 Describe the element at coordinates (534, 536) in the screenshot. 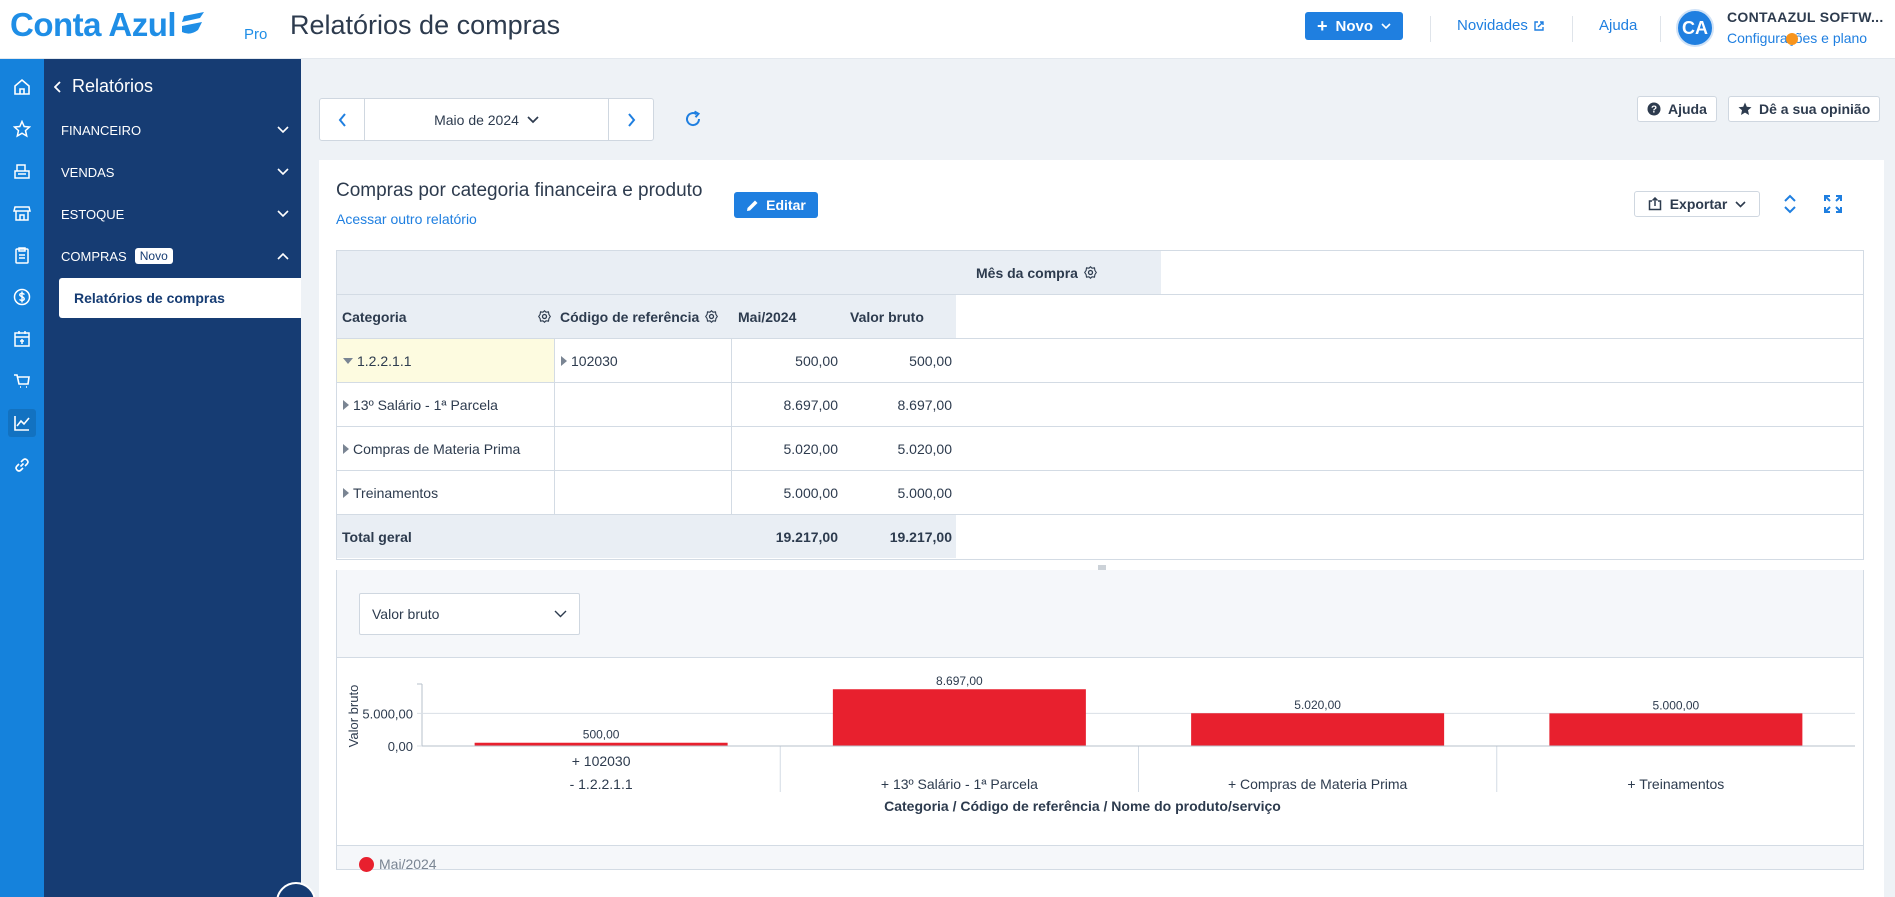

I see `total-label: Total geral` at that location.